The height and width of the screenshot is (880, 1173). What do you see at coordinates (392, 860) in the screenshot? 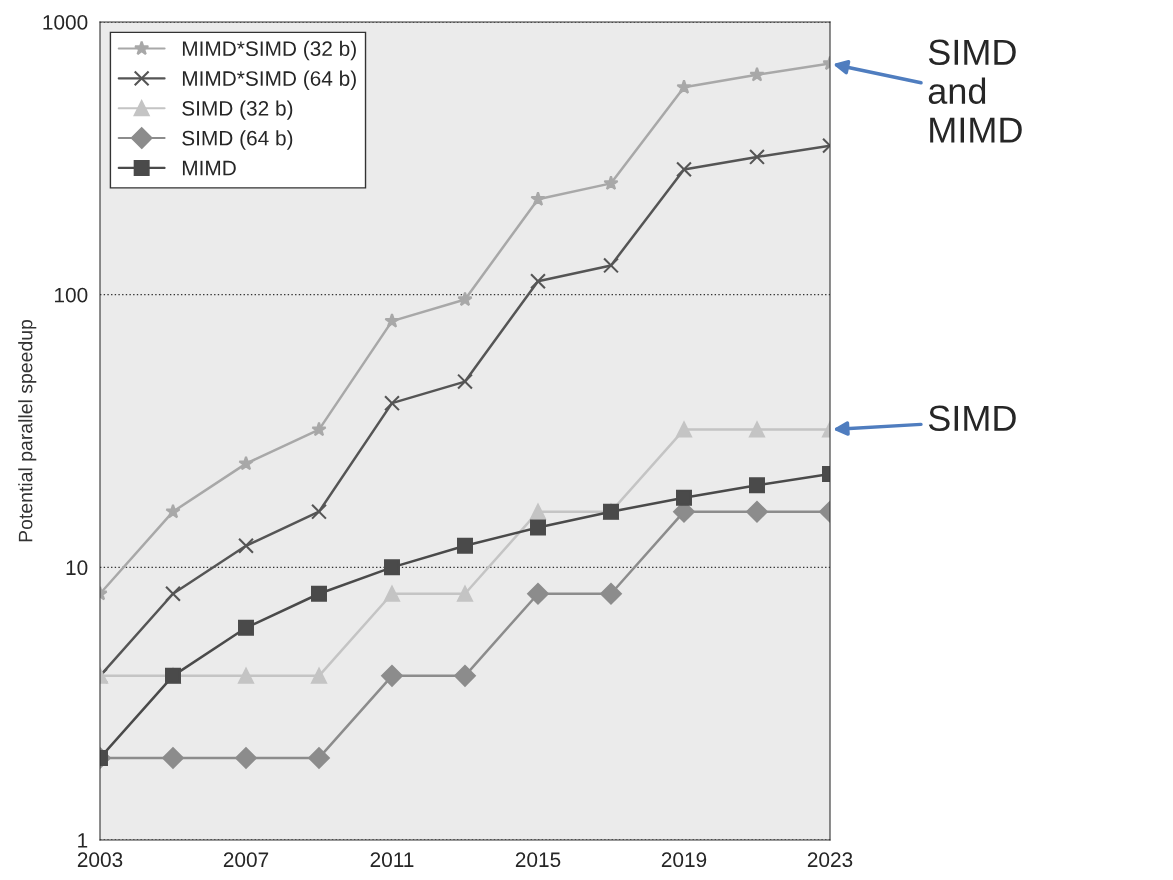
I see `x-tick-label: 2011` at bounding box center [392, 860].